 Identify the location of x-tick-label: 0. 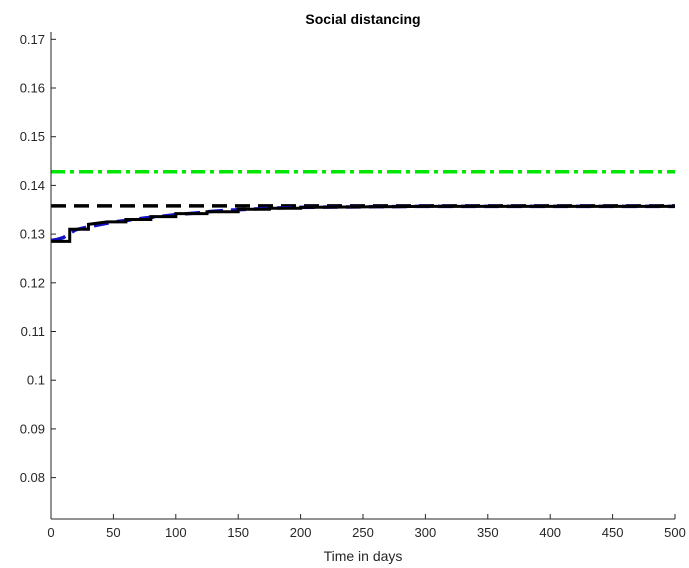
(50, 532).